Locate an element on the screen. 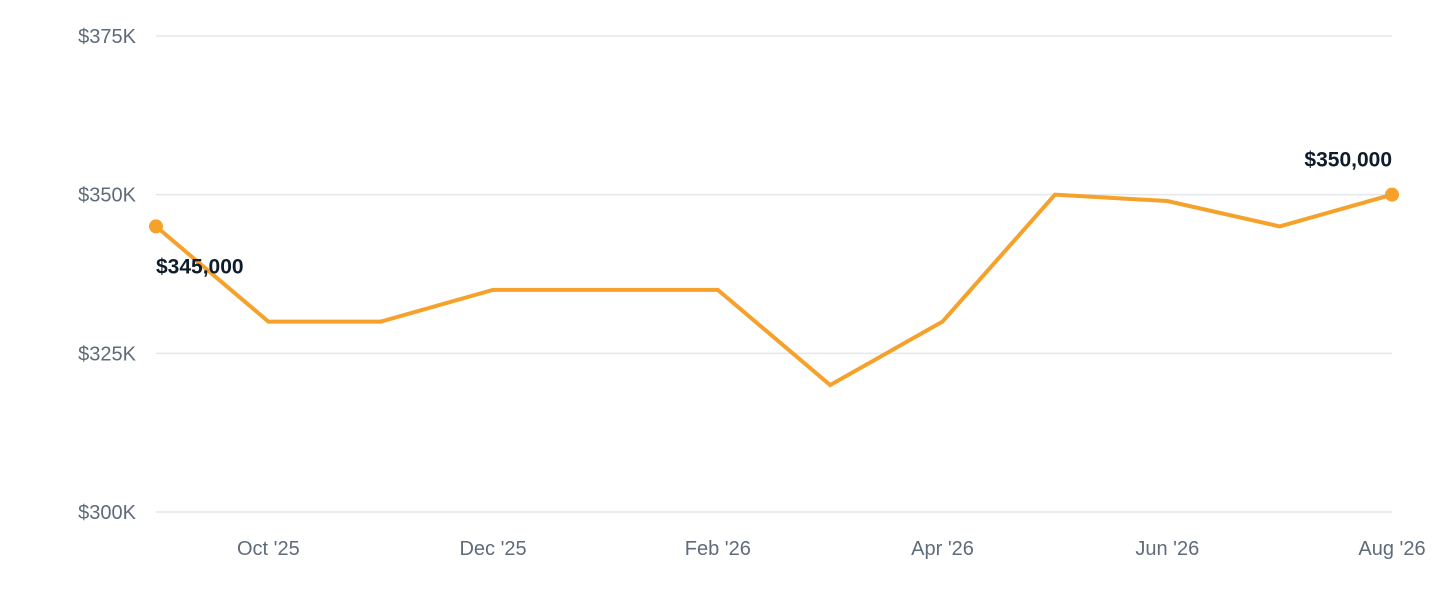  data-label: $350,000 is located at coordinates (1348, 160).